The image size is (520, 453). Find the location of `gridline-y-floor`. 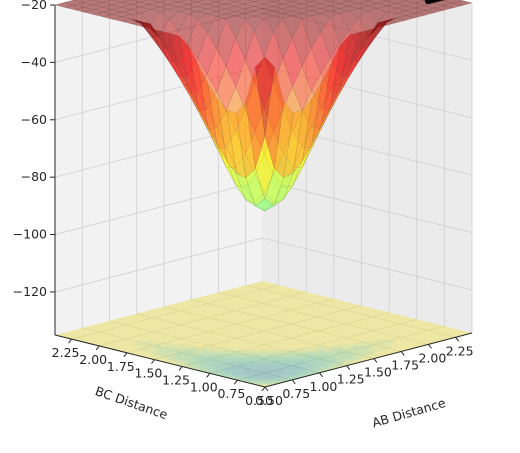

gridline-y-floor is located at coordinates (286, 339).